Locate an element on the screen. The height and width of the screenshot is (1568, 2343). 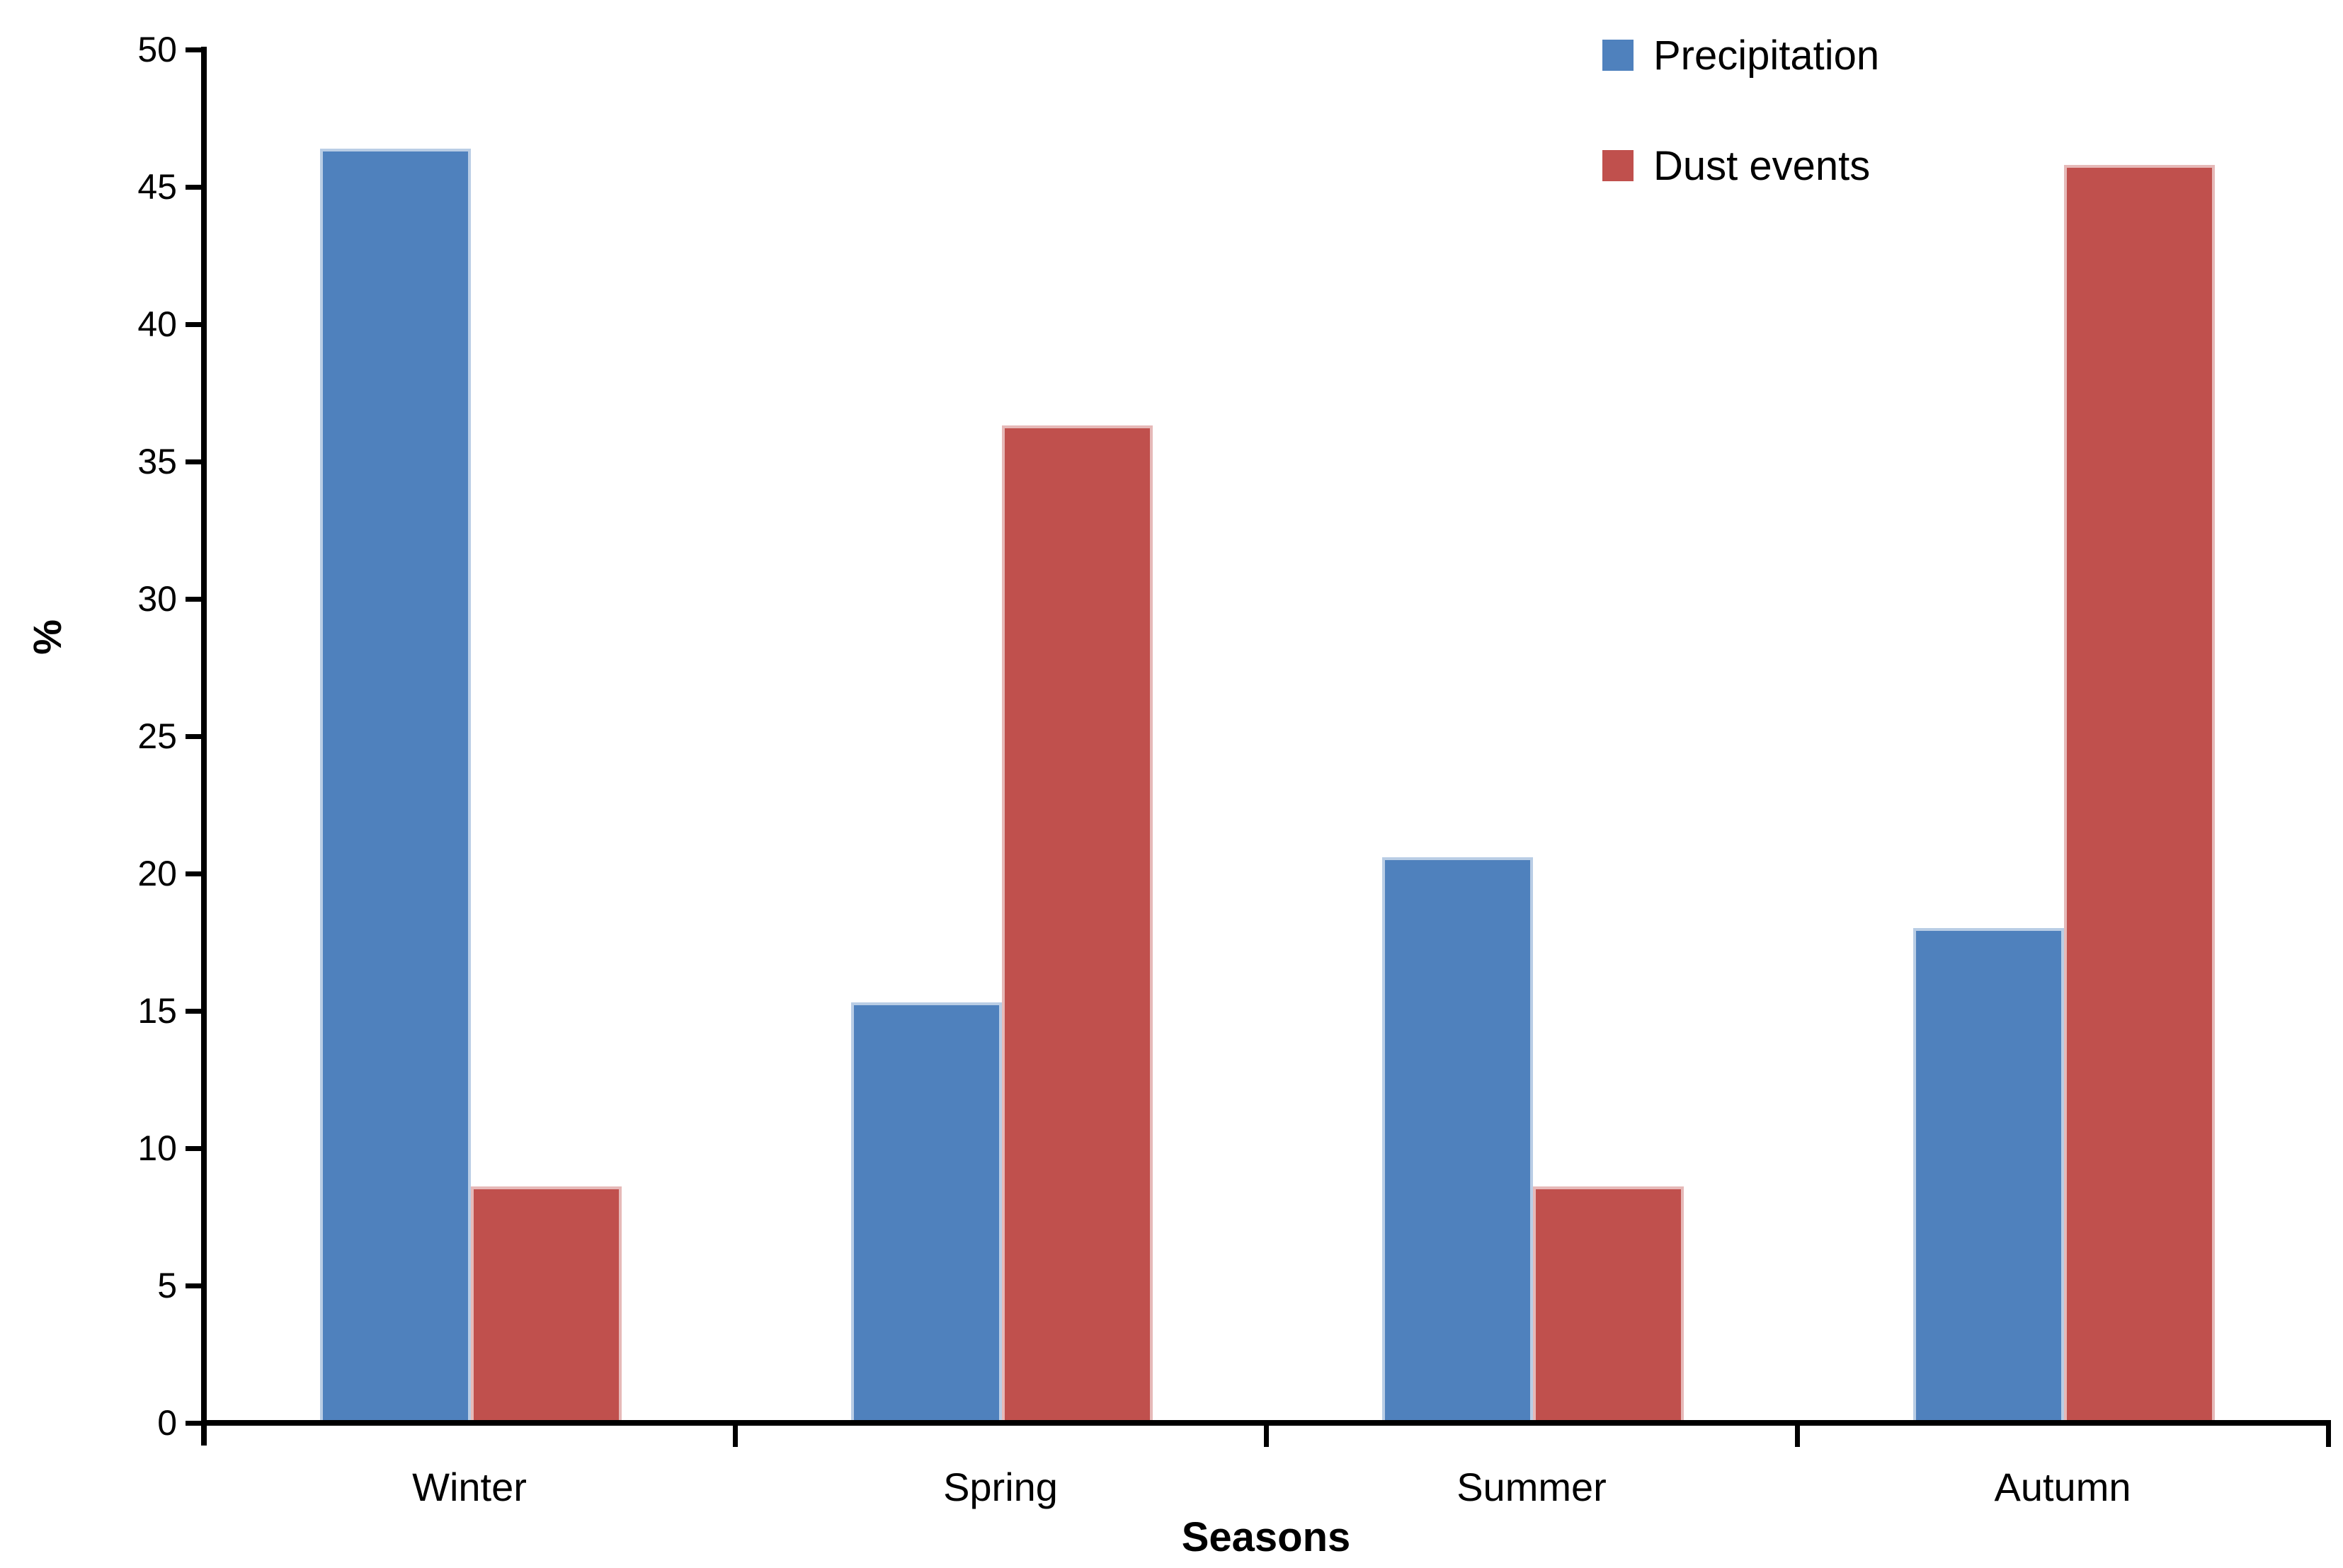
legend-item: Precipitation is located at coordinates (1741, 55).